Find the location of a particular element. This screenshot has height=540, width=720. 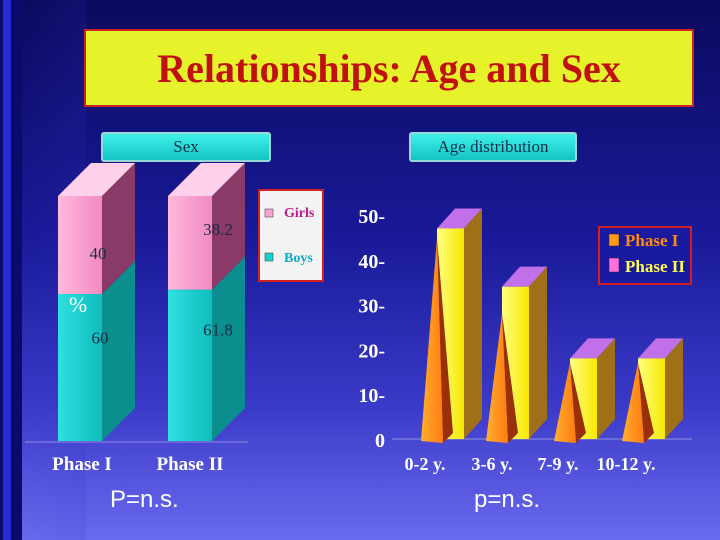

age-y-tick-label: 40- is located at coordinates (371, 262).